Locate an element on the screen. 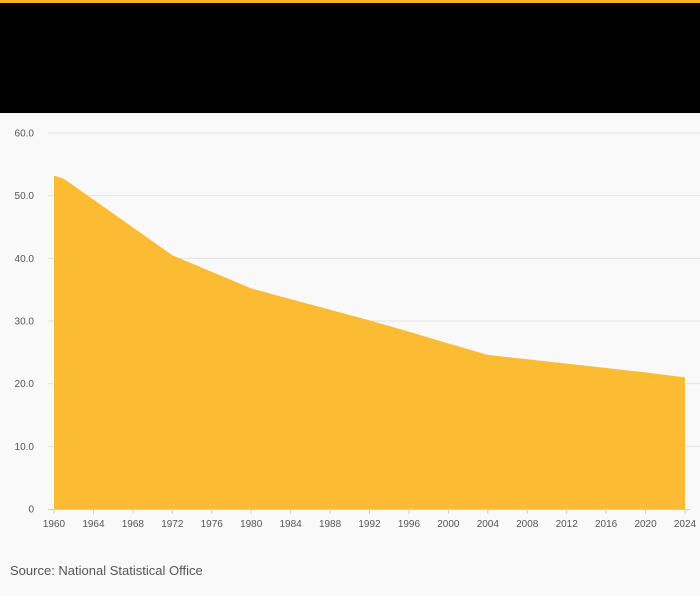 The image size is (700, 596). x-tick-label: 2012 is located at coordinates (567, 524).